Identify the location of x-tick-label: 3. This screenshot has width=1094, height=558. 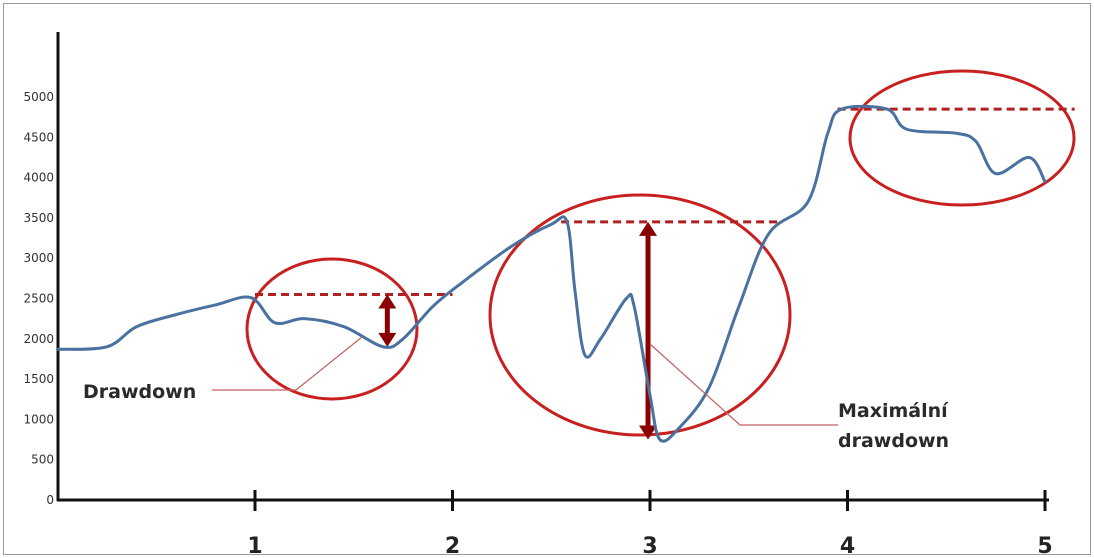
(649, 546).